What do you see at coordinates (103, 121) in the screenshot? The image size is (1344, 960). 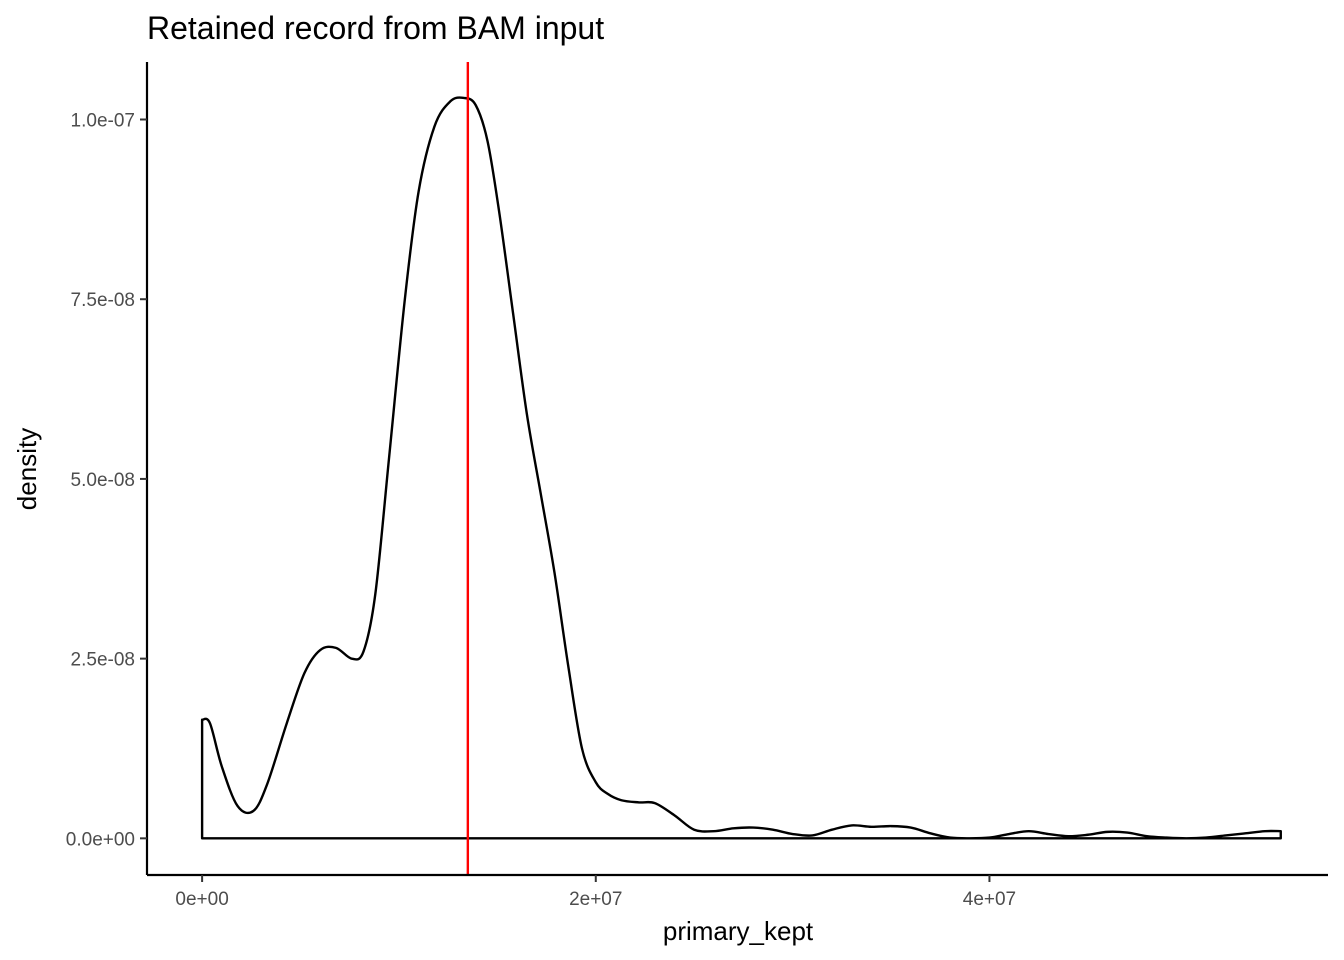 I see `y-tick-label: 1.0e-07` at bounding box center [103, 121].